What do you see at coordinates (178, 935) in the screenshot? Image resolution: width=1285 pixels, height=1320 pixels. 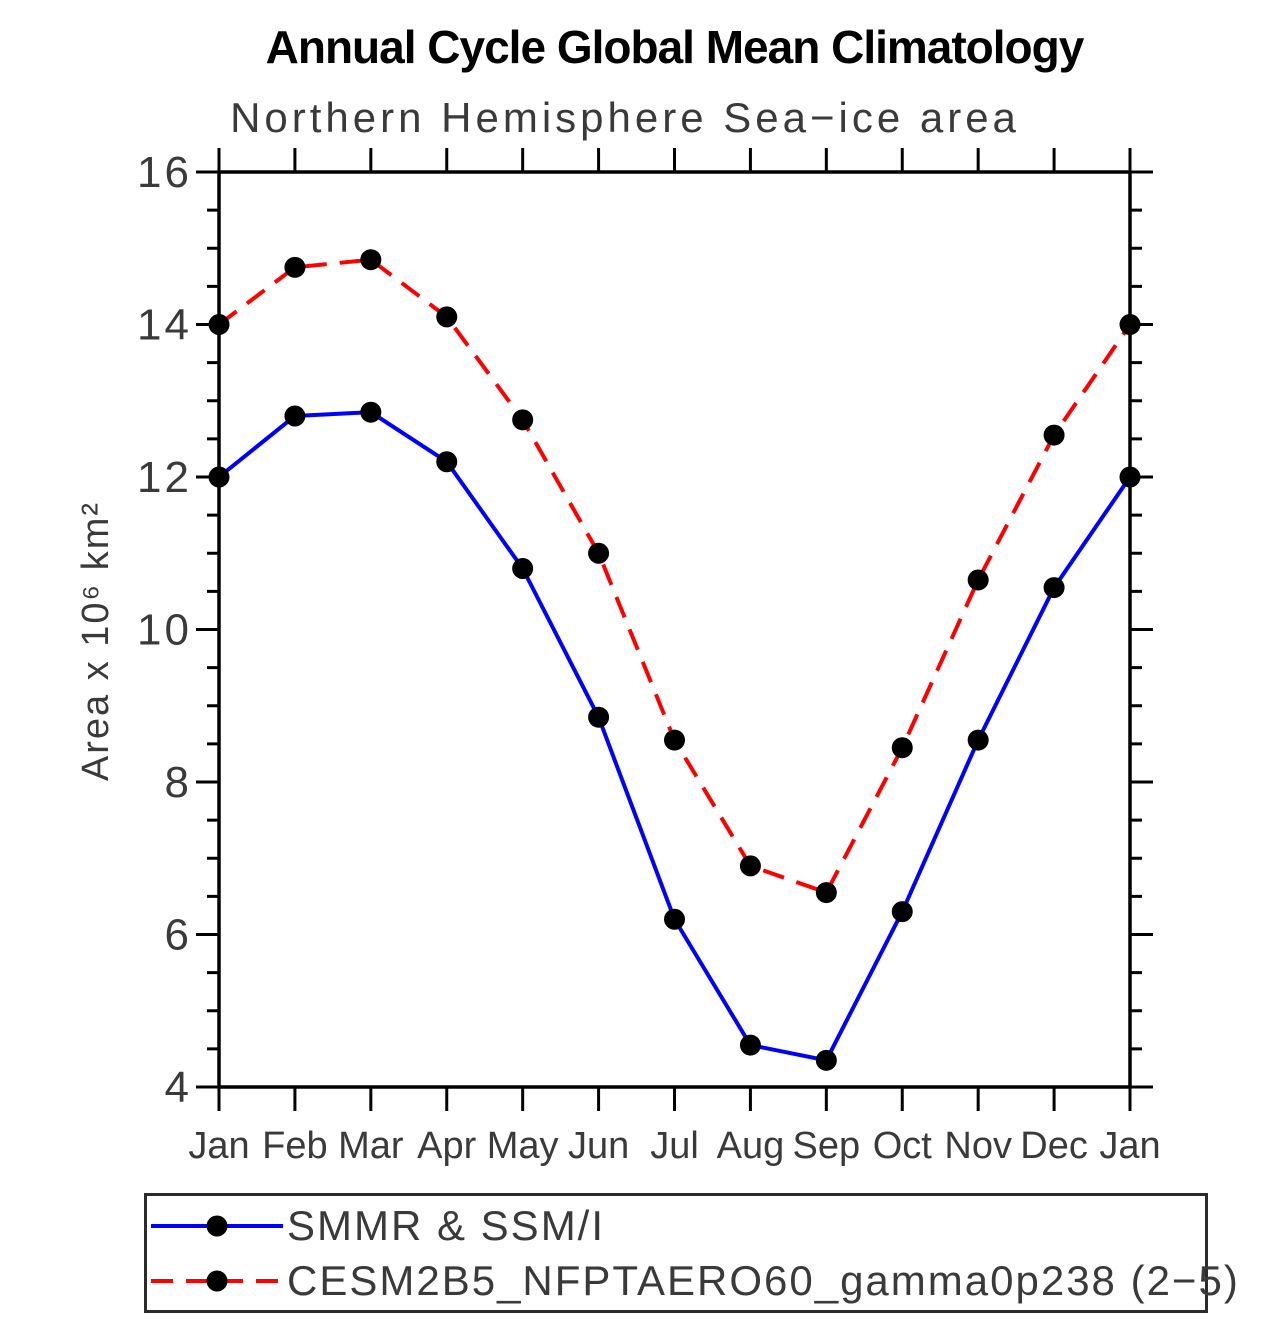 I see `y-axis-tick-label: 6` at bounding box center [178, 935].